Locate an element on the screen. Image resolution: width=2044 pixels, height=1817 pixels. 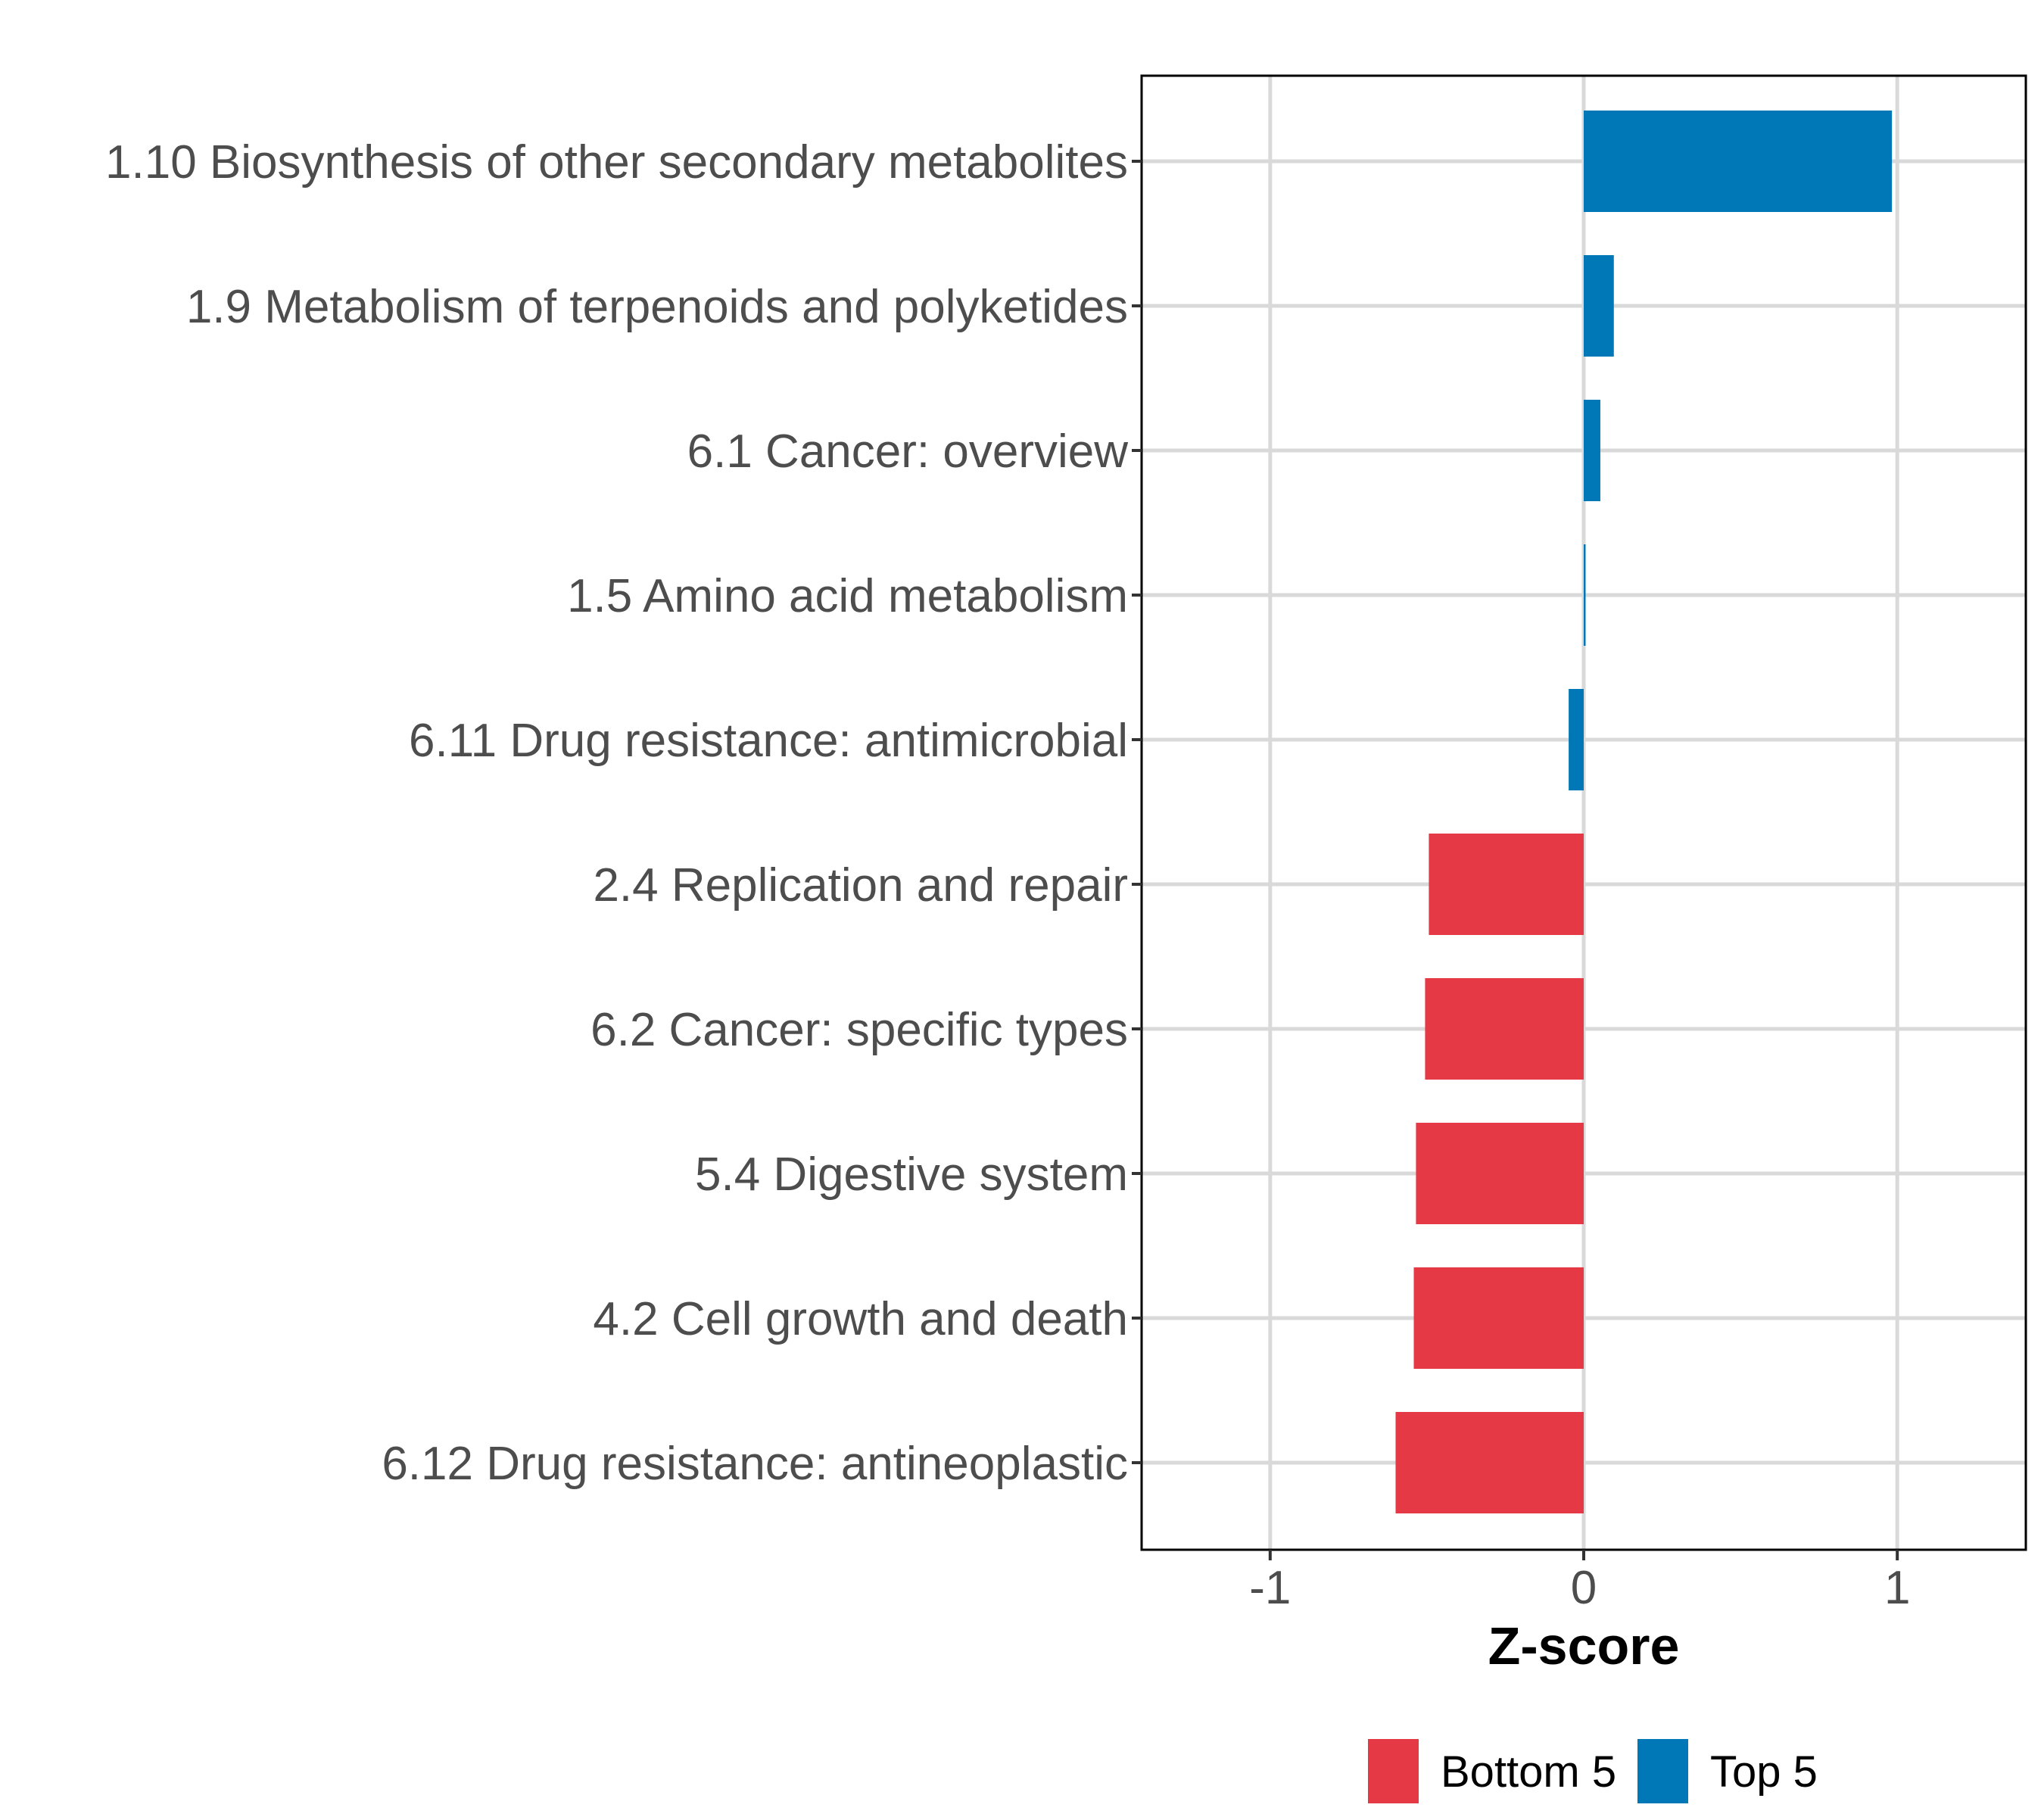
x-axis-title: Z-score is located at coordinates (1584, 1645).